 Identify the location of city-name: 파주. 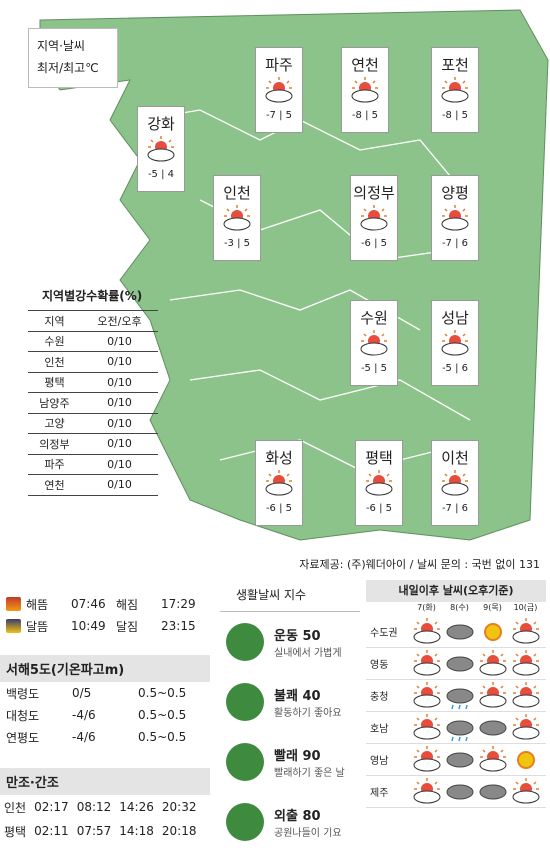
(279, 65).